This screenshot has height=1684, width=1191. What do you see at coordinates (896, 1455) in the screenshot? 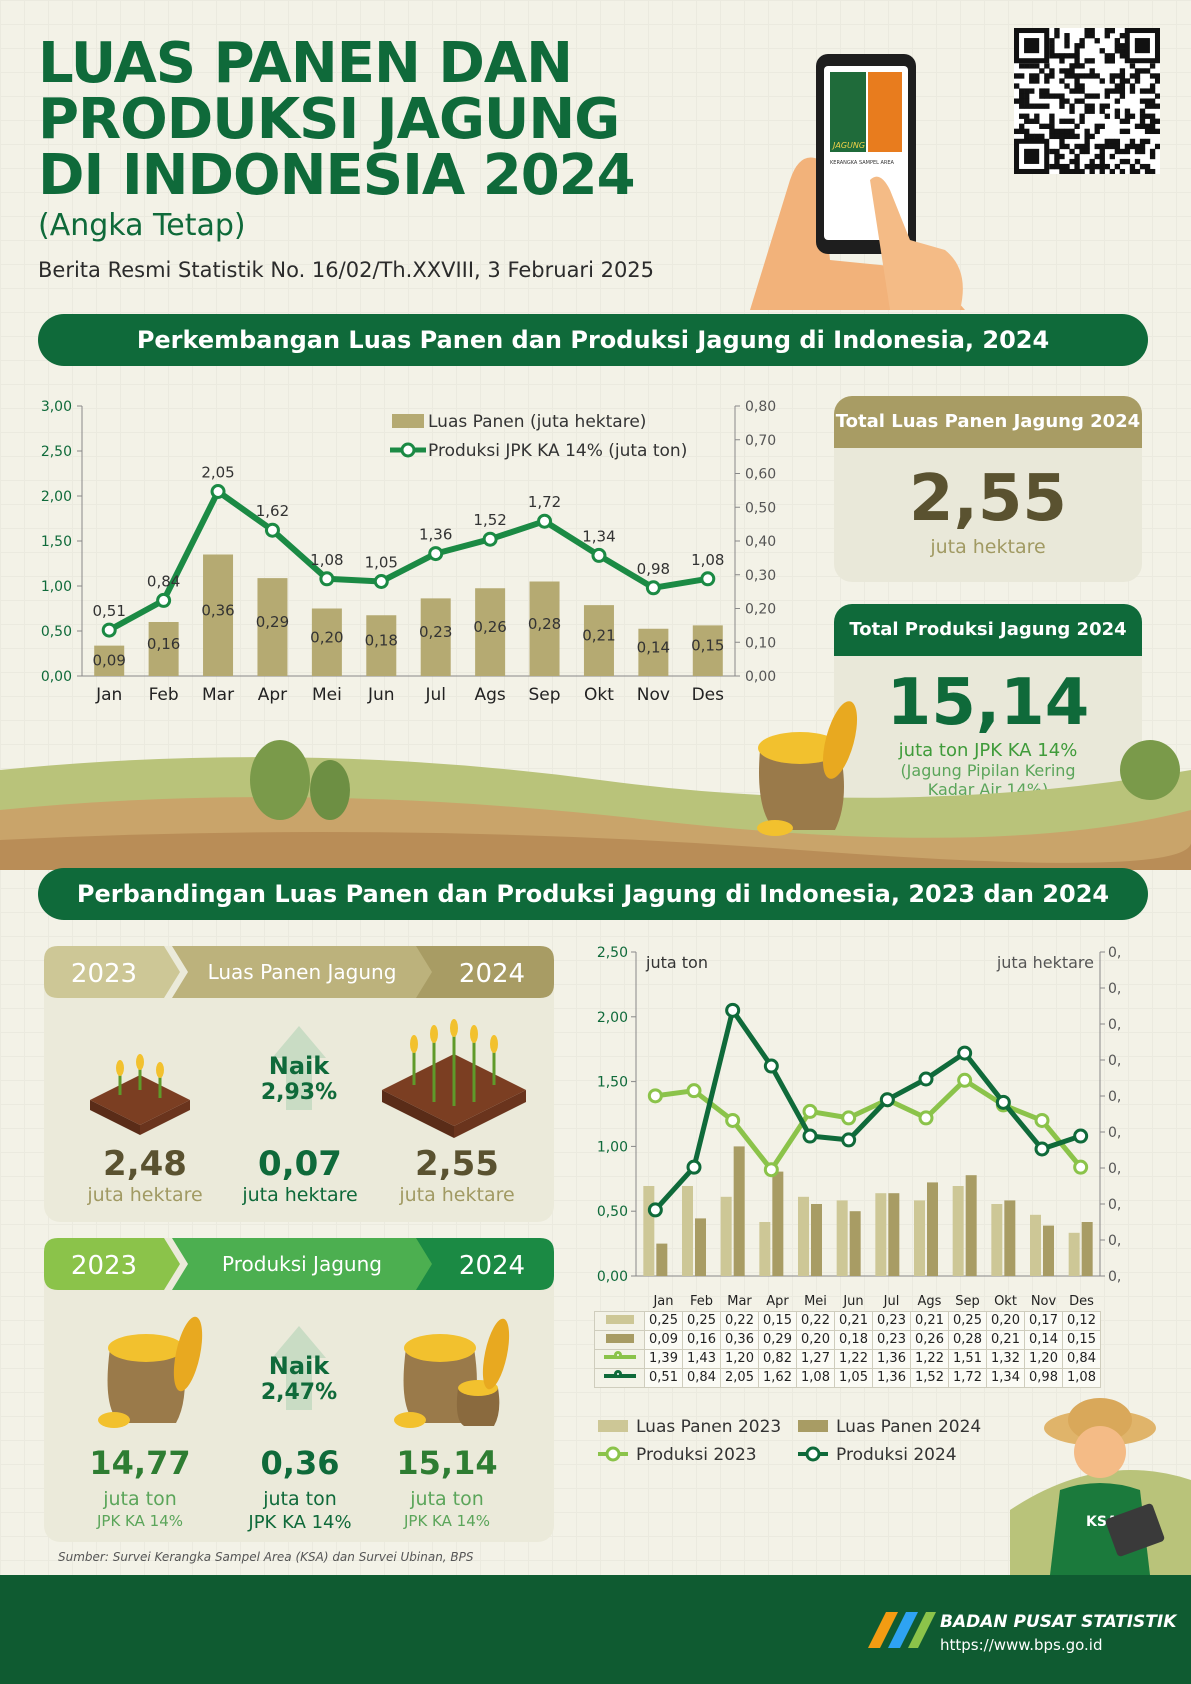
I see `legend-prod-2024: Produksi 2024` at bounding box center [896, 1455].